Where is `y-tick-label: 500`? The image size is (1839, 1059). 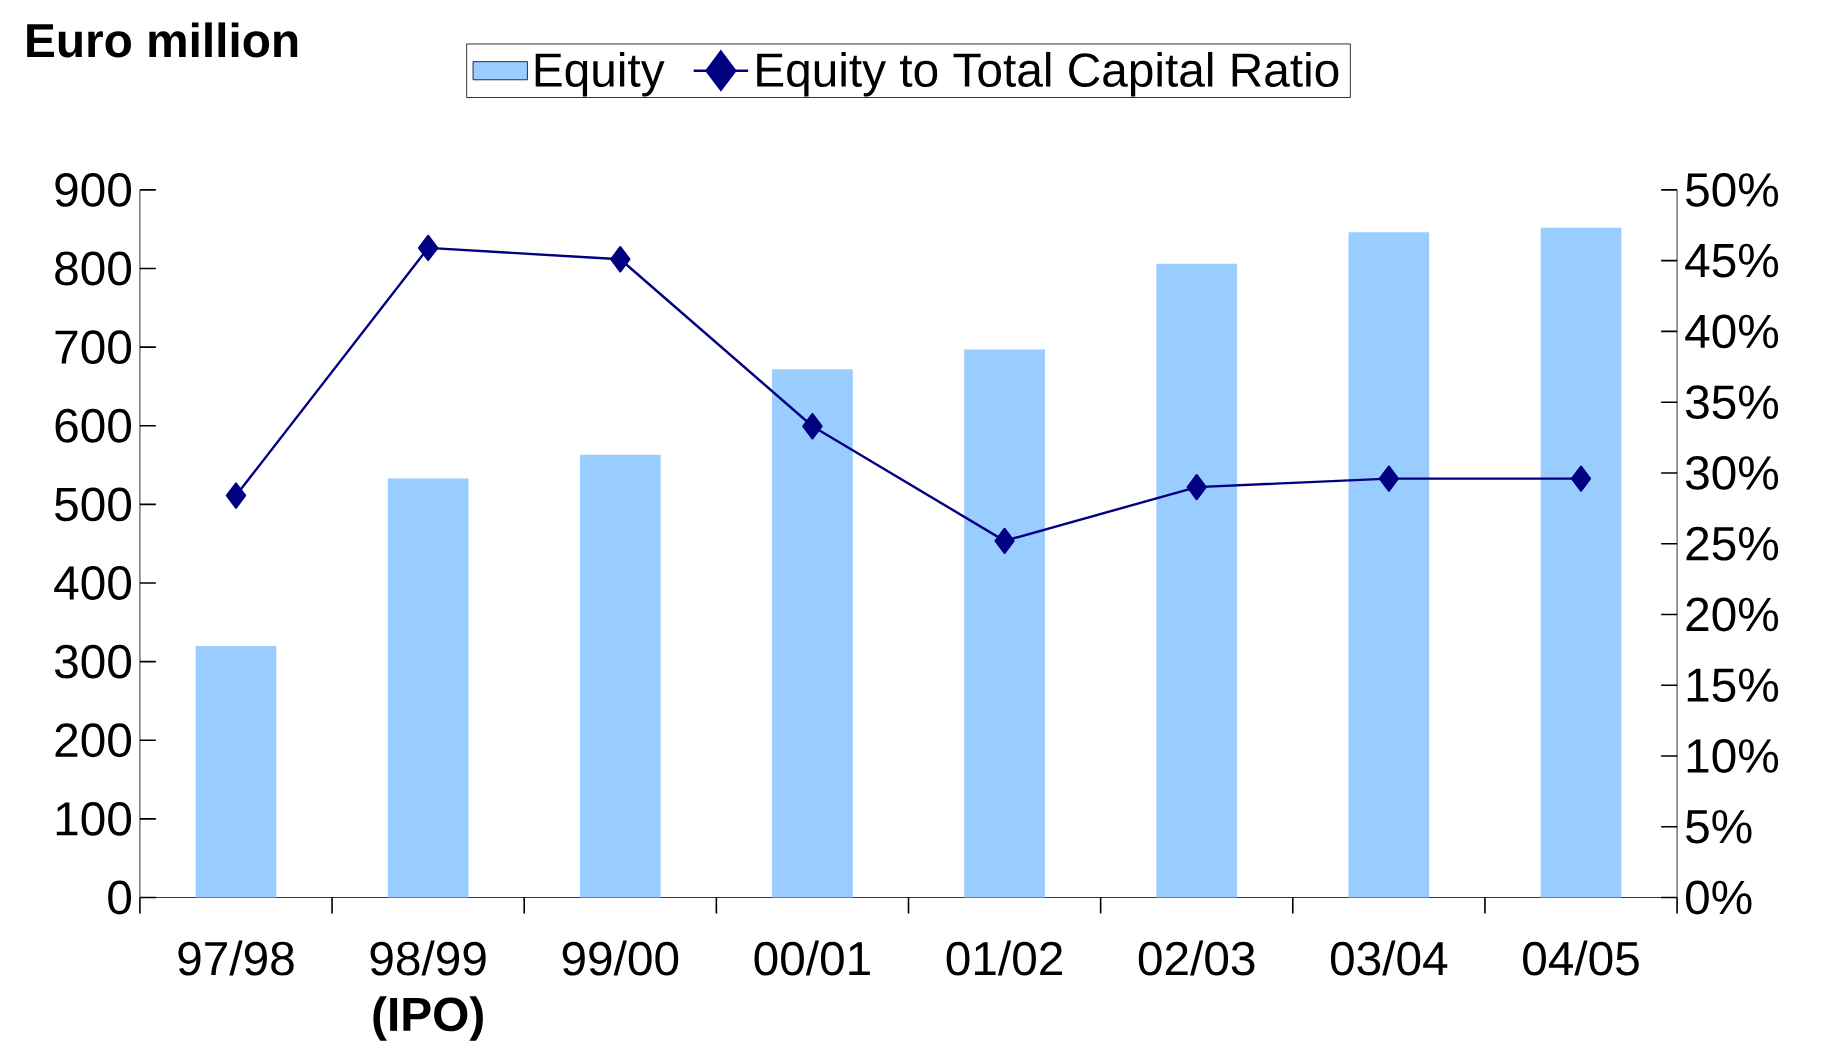
y-tick-label: 500 is located at coordinates (93, 504).